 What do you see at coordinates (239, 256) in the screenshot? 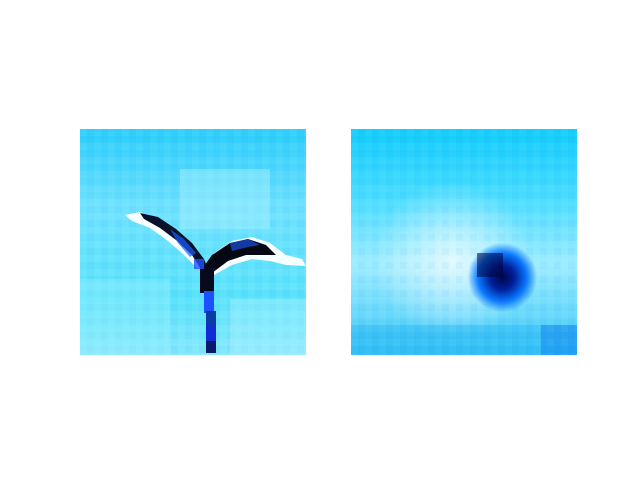
I see `right-wing` at bounding box center [239, 256].